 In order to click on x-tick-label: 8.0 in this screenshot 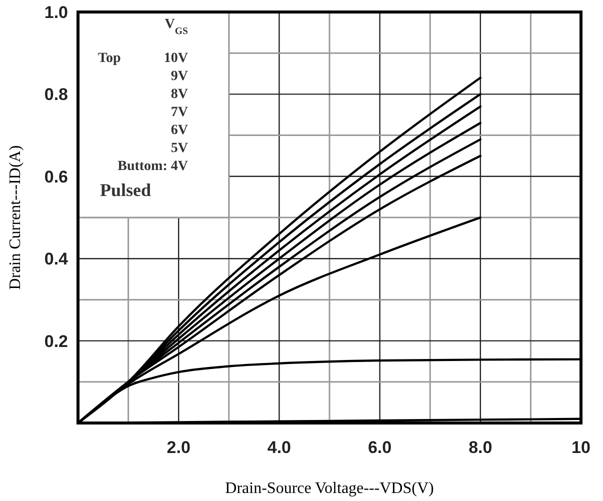, I will do `click(480, 447)`.